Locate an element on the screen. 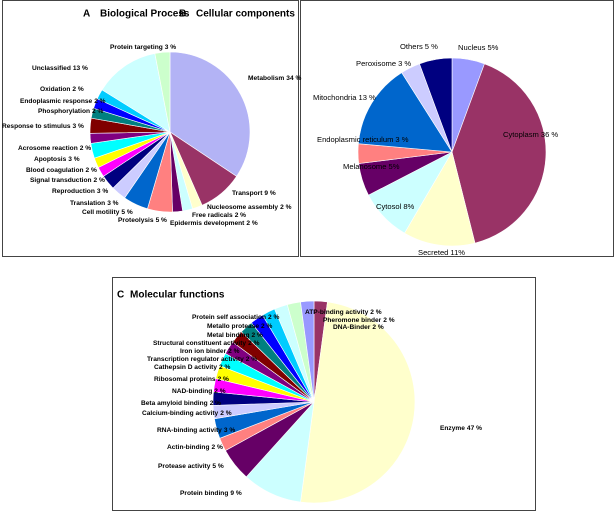 The height and width of the screenshot is (519, 616). slice-label: Cathepsin D activity 2 % is located at coordinates (192, 367).